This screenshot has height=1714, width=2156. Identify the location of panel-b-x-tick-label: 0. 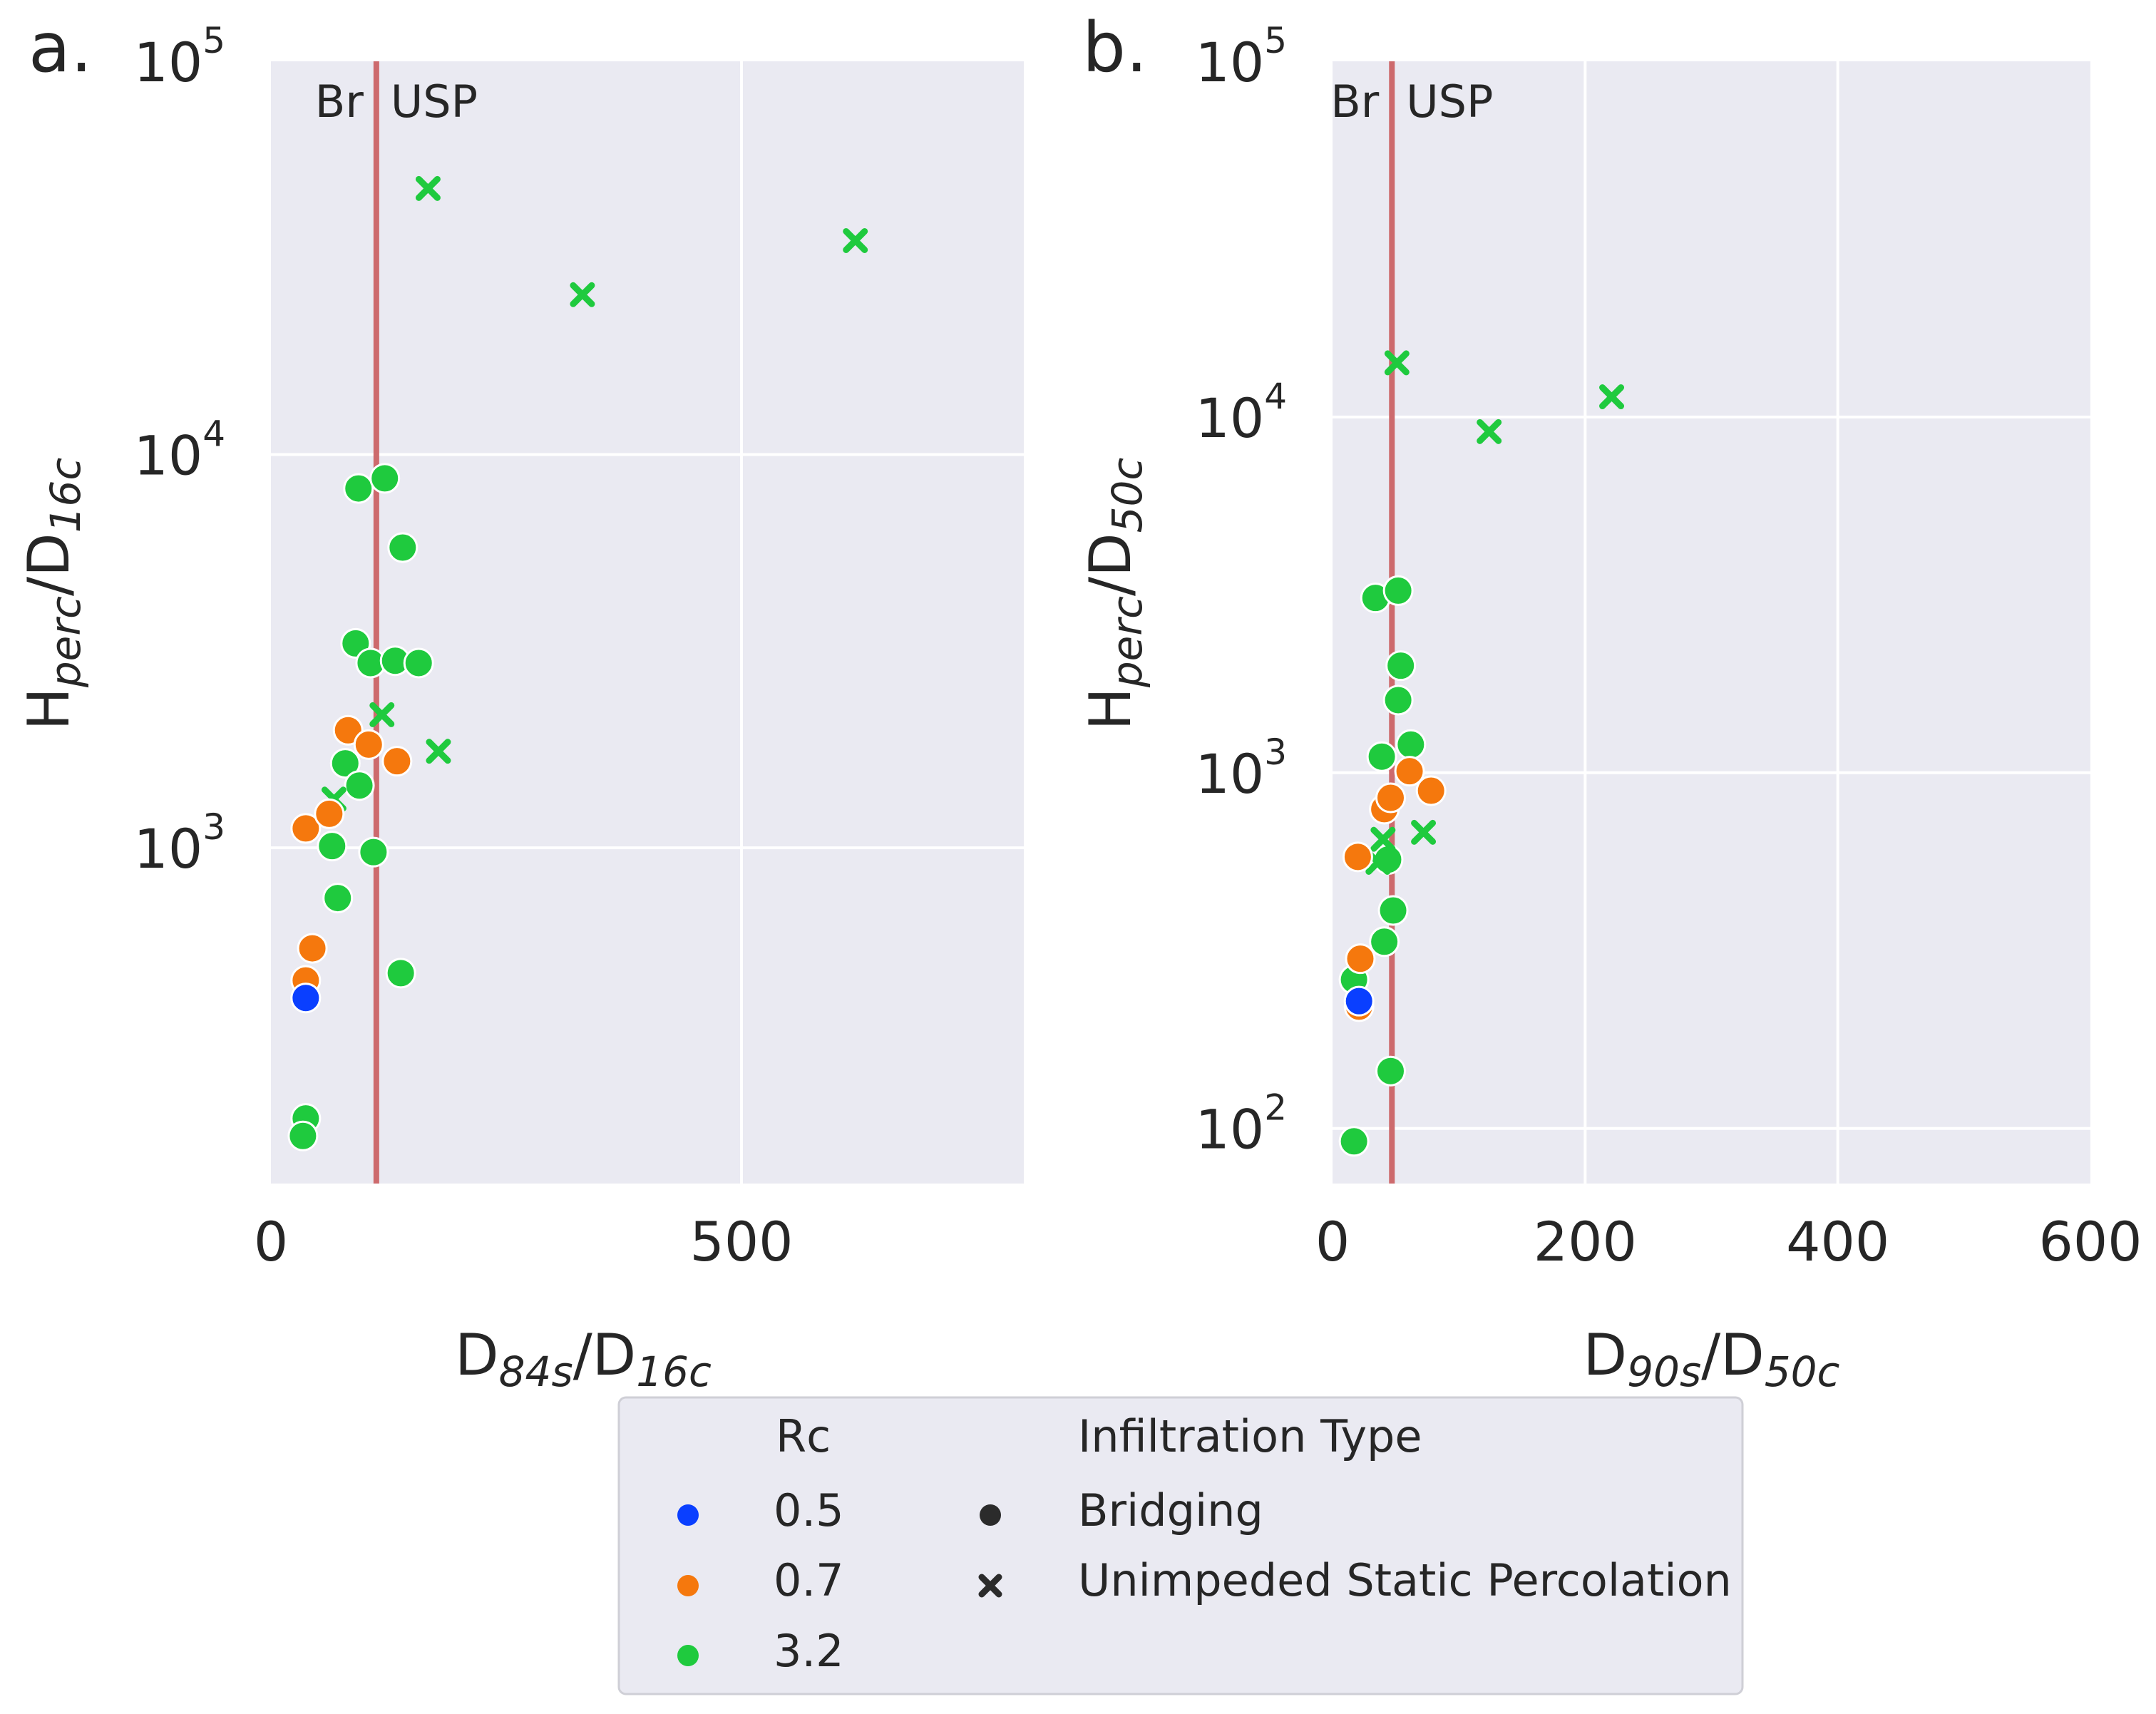
(1332, 1241).